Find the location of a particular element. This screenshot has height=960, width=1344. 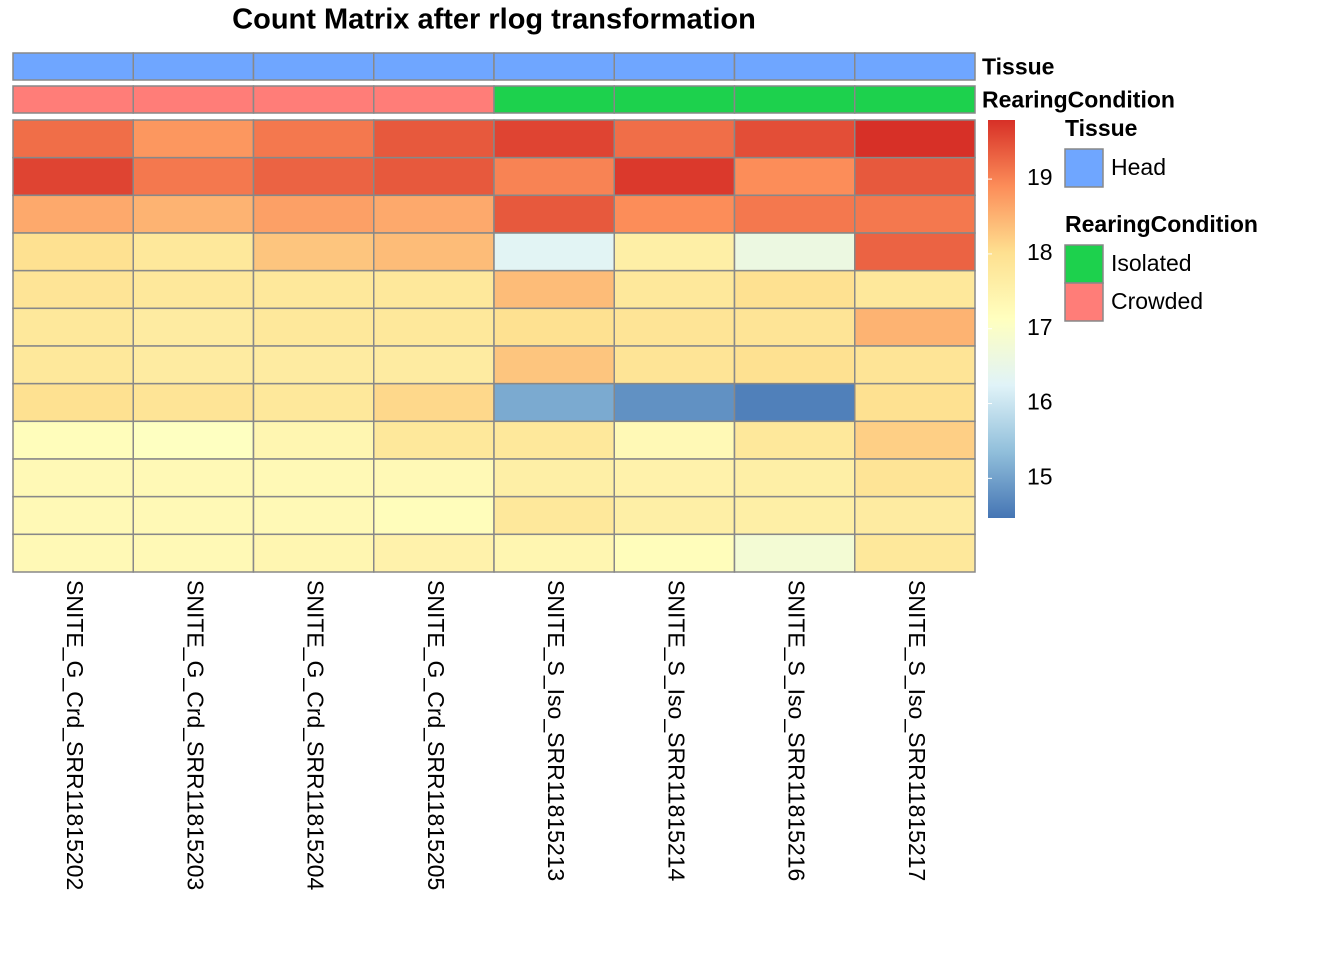

annotation-name: RearingCondition is located at coordinates (1078, 100).